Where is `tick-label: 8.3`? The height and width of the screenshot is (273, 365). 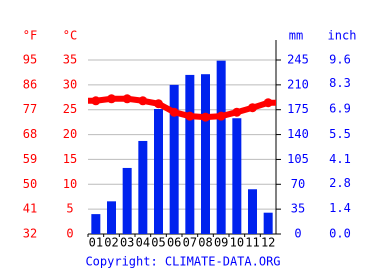 tick-label: 8.3 is located at coordinates (340, 83).